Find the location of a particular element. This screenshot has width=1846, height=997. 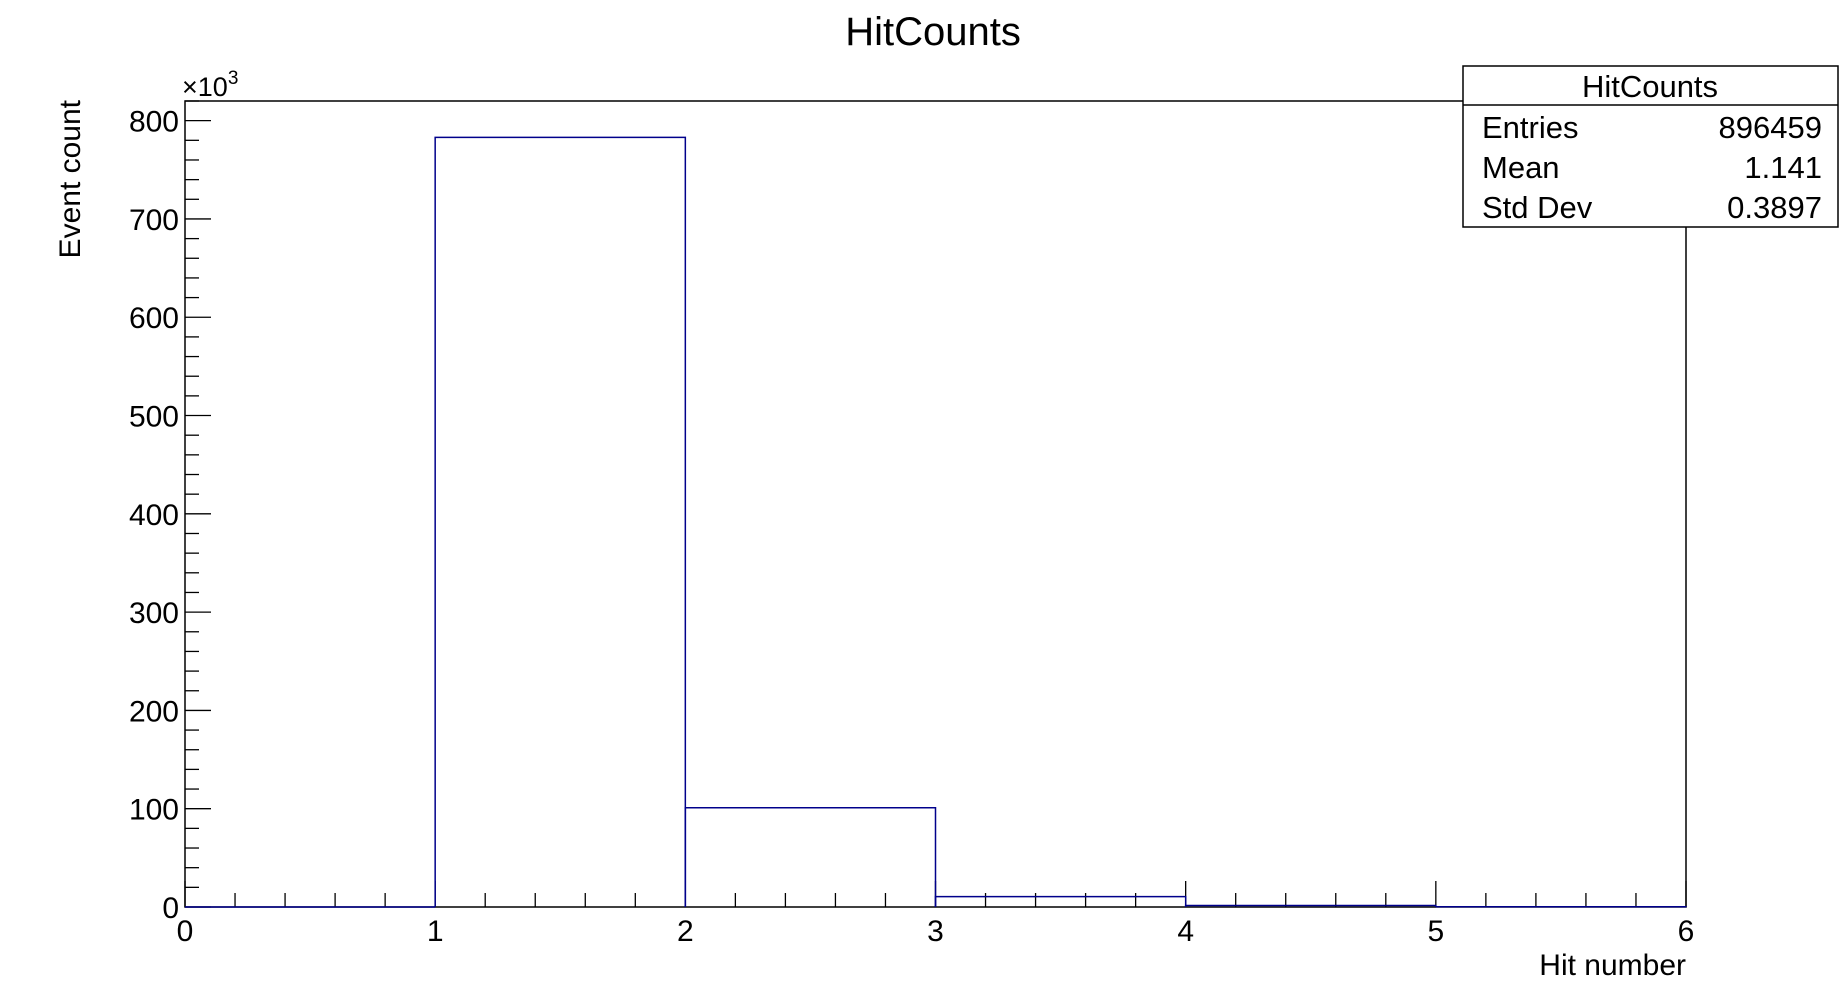

y-tick-label: 700 is located at coordinates (154, 220).